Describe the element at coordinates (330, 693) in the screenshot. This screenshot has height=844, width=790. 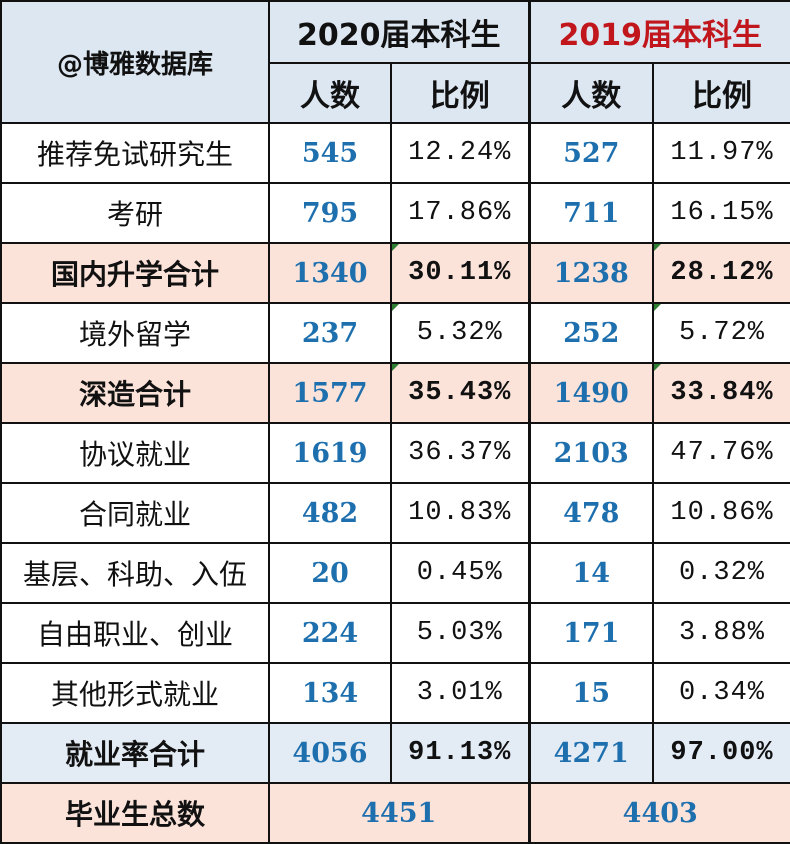
I see `count-2020: 134` at that location.